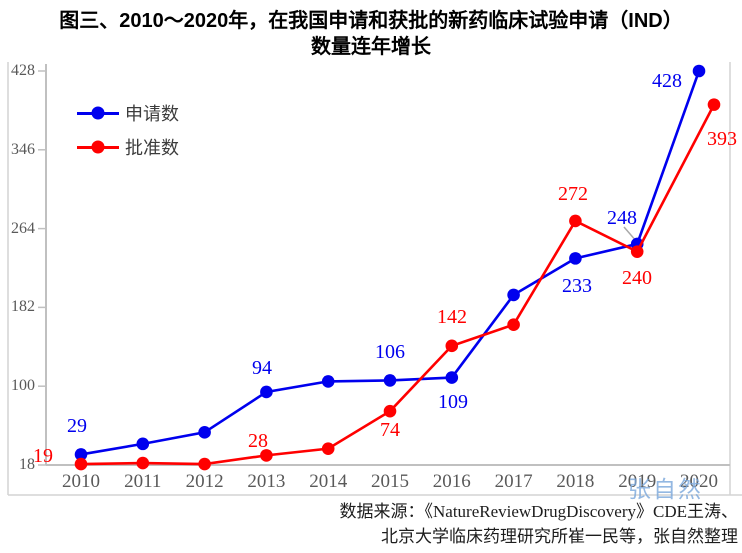 The image size is (742, 553). Describe the element at coordinates (23, 386) in the screenshot. I see `y-tick-label: 100` at that location.